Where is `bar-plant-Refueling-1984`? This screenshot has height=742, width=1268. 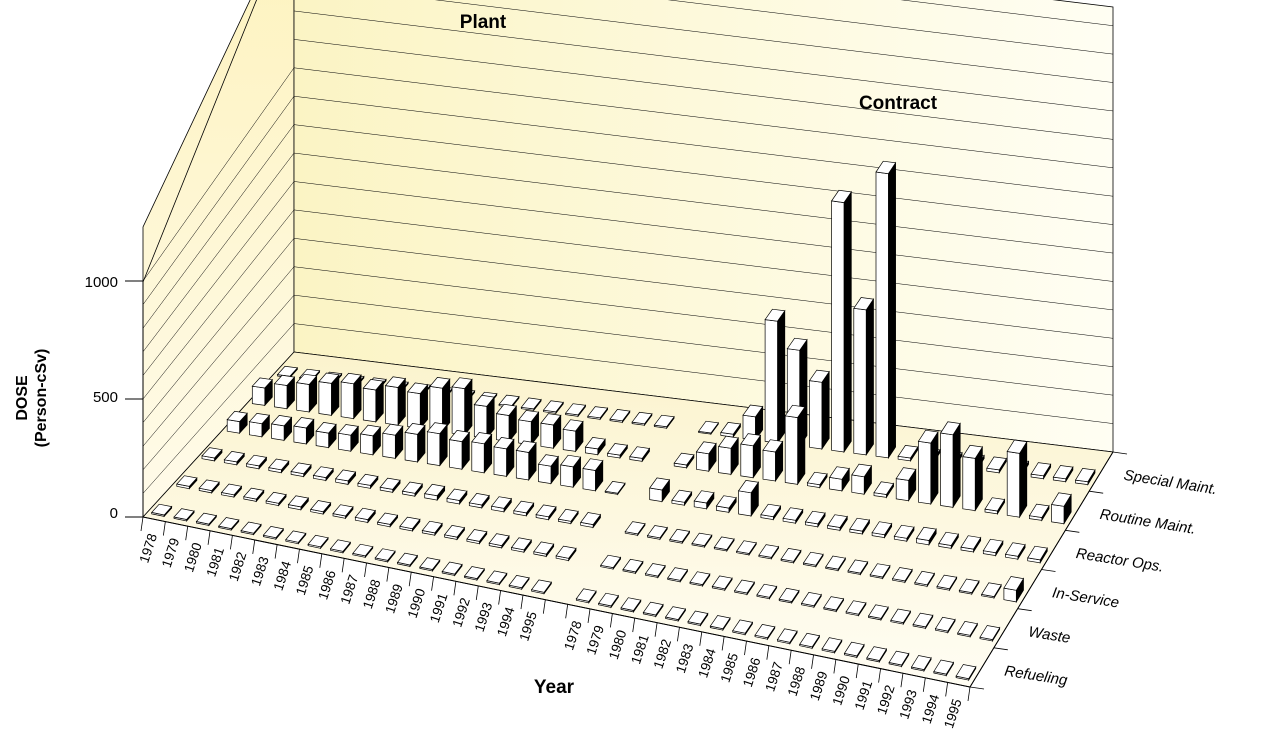 bar-plant-Refueling-1984 is located at coordinates (296, 537).